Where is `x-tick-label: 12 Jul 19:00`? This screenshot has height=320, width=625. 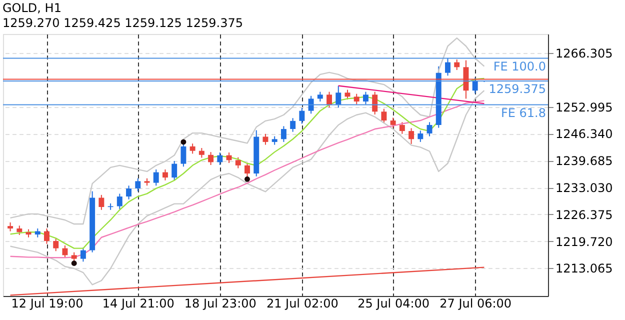
x-tick-label: 12 Jul 19:00 is located at coordinates (47, 303).